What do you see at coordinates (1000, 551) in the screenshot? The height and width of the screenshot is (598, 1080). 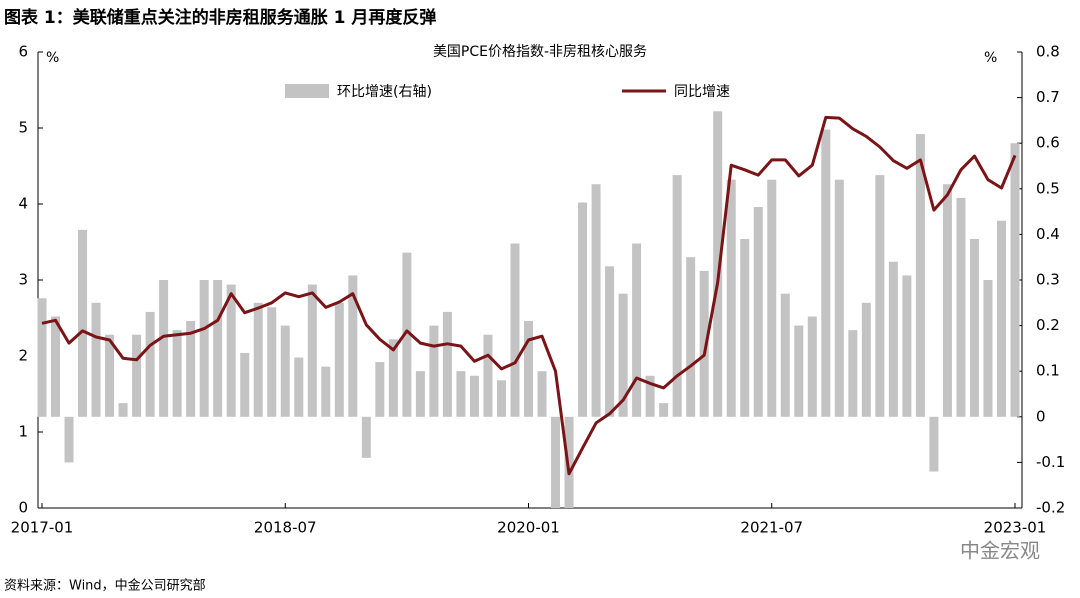 I see `watermark: 中金宏观` at bounding box center [1000, 551].